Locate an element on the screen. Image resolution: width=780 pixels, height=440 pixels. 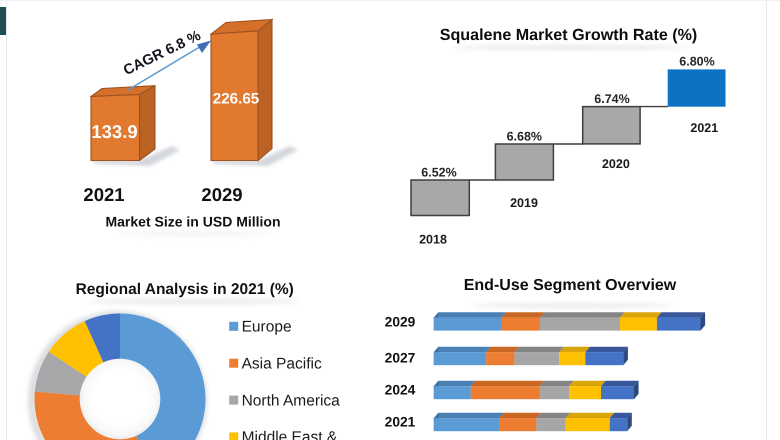
svg-text: North America is located at coordinates (291, 400).